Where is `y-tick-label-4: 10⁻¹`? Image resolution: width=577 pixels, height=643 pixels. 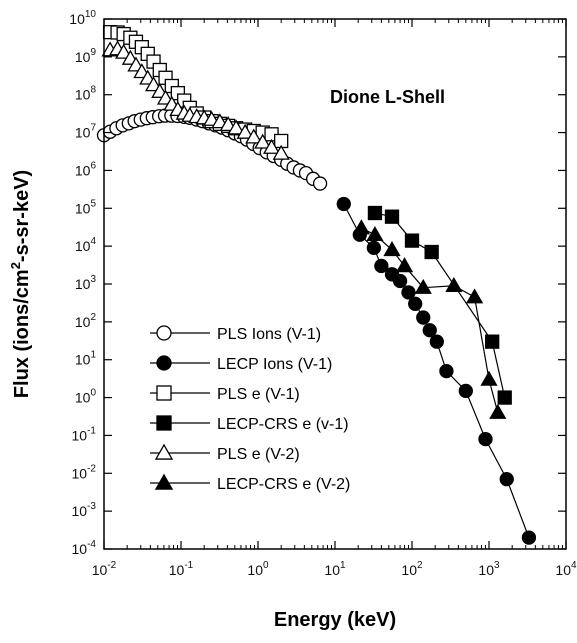 y-tick-label-4: 10⁻¹ is located at coordinates (84, 434).